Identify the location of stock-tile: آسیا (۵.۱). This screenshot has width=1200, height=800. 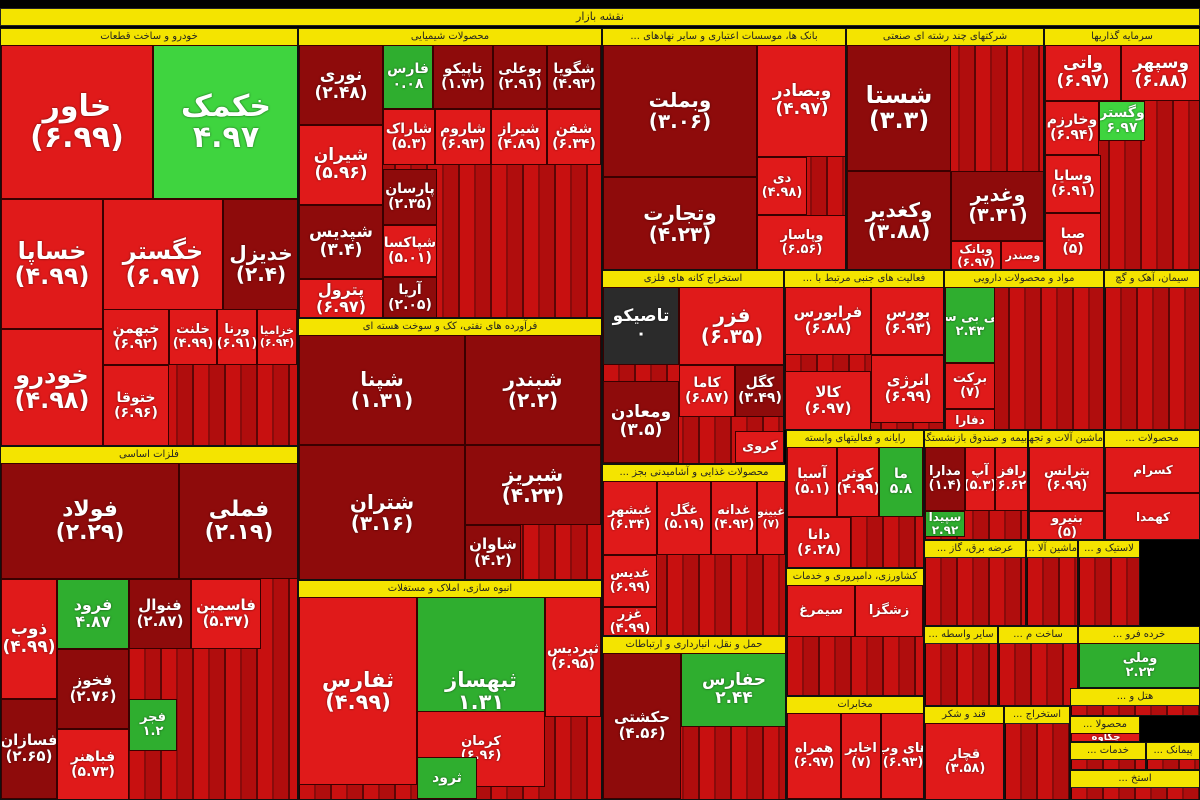
(812, 482).